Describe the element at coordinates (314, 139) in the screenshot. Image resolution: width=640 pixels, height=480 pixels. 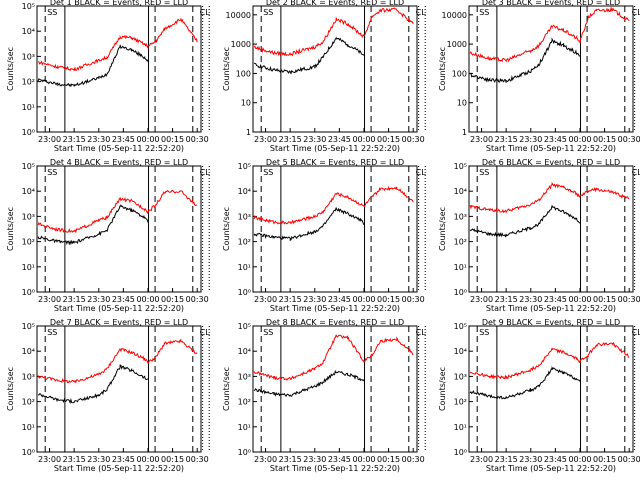
I see `p2-x-tick-label: 23:30` at that location.